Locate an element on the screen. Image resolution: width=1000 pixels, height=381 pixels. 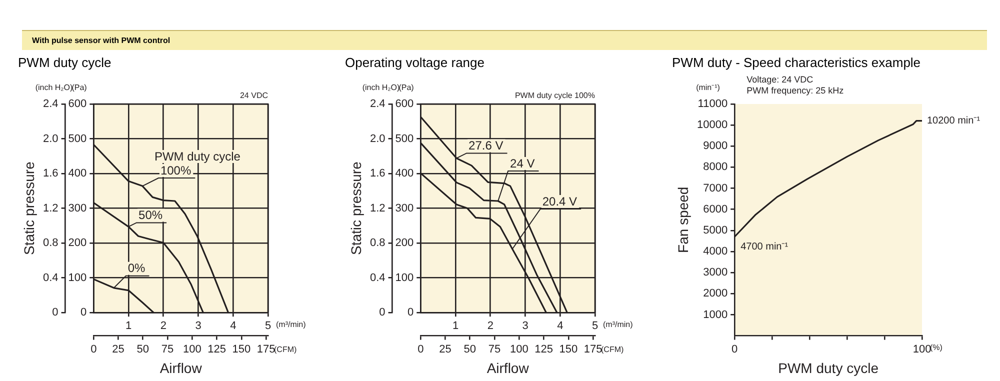
y-tick-label: 1000 is located at coordinates (715, 314).